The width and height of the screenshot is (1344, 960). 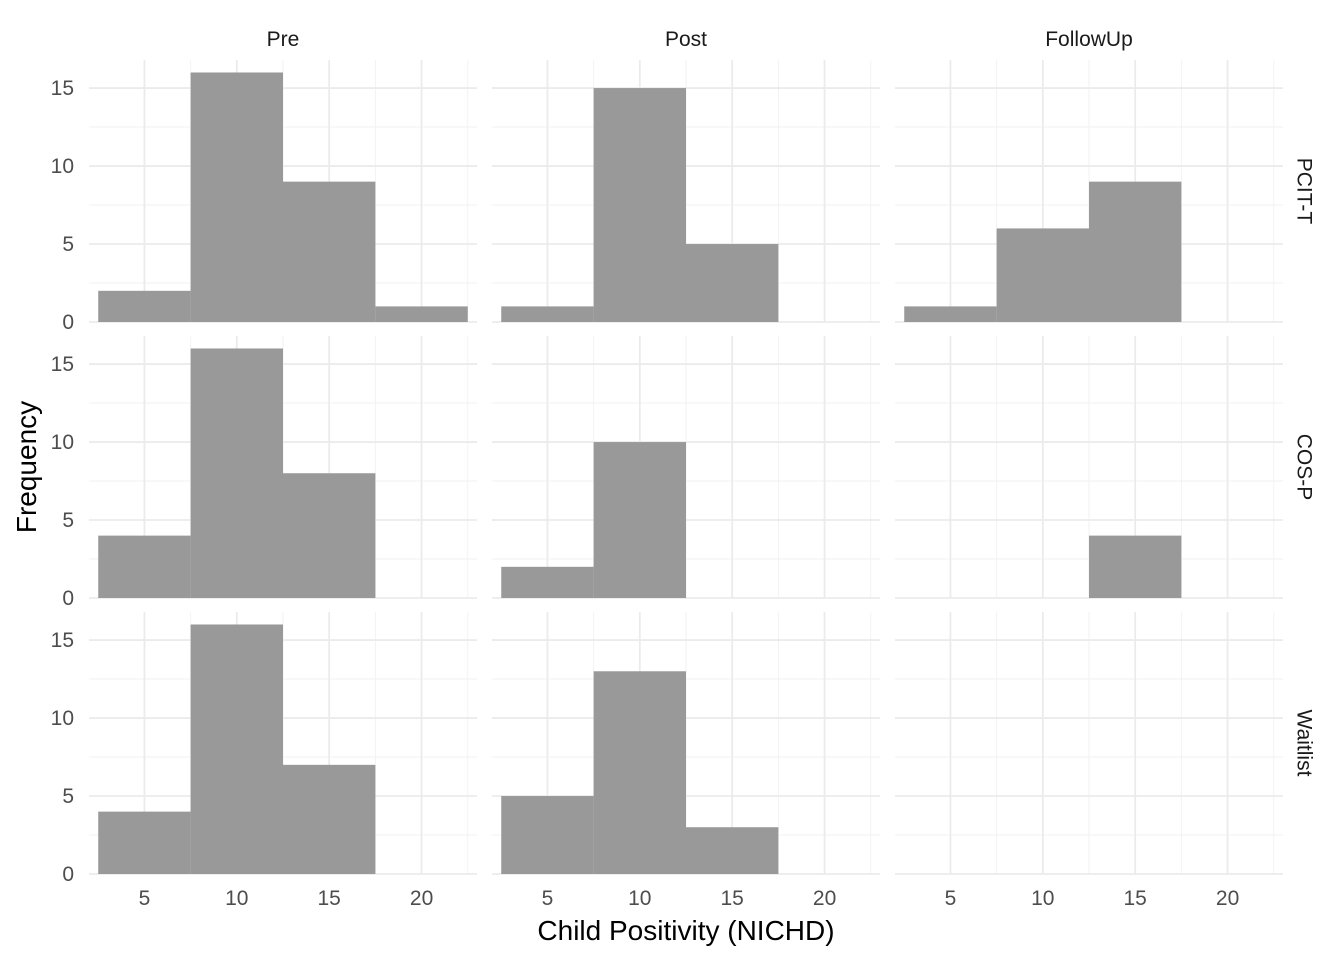 I want to click on y-tick-label-waitlist-0: 0, so click(x=68, y=874).